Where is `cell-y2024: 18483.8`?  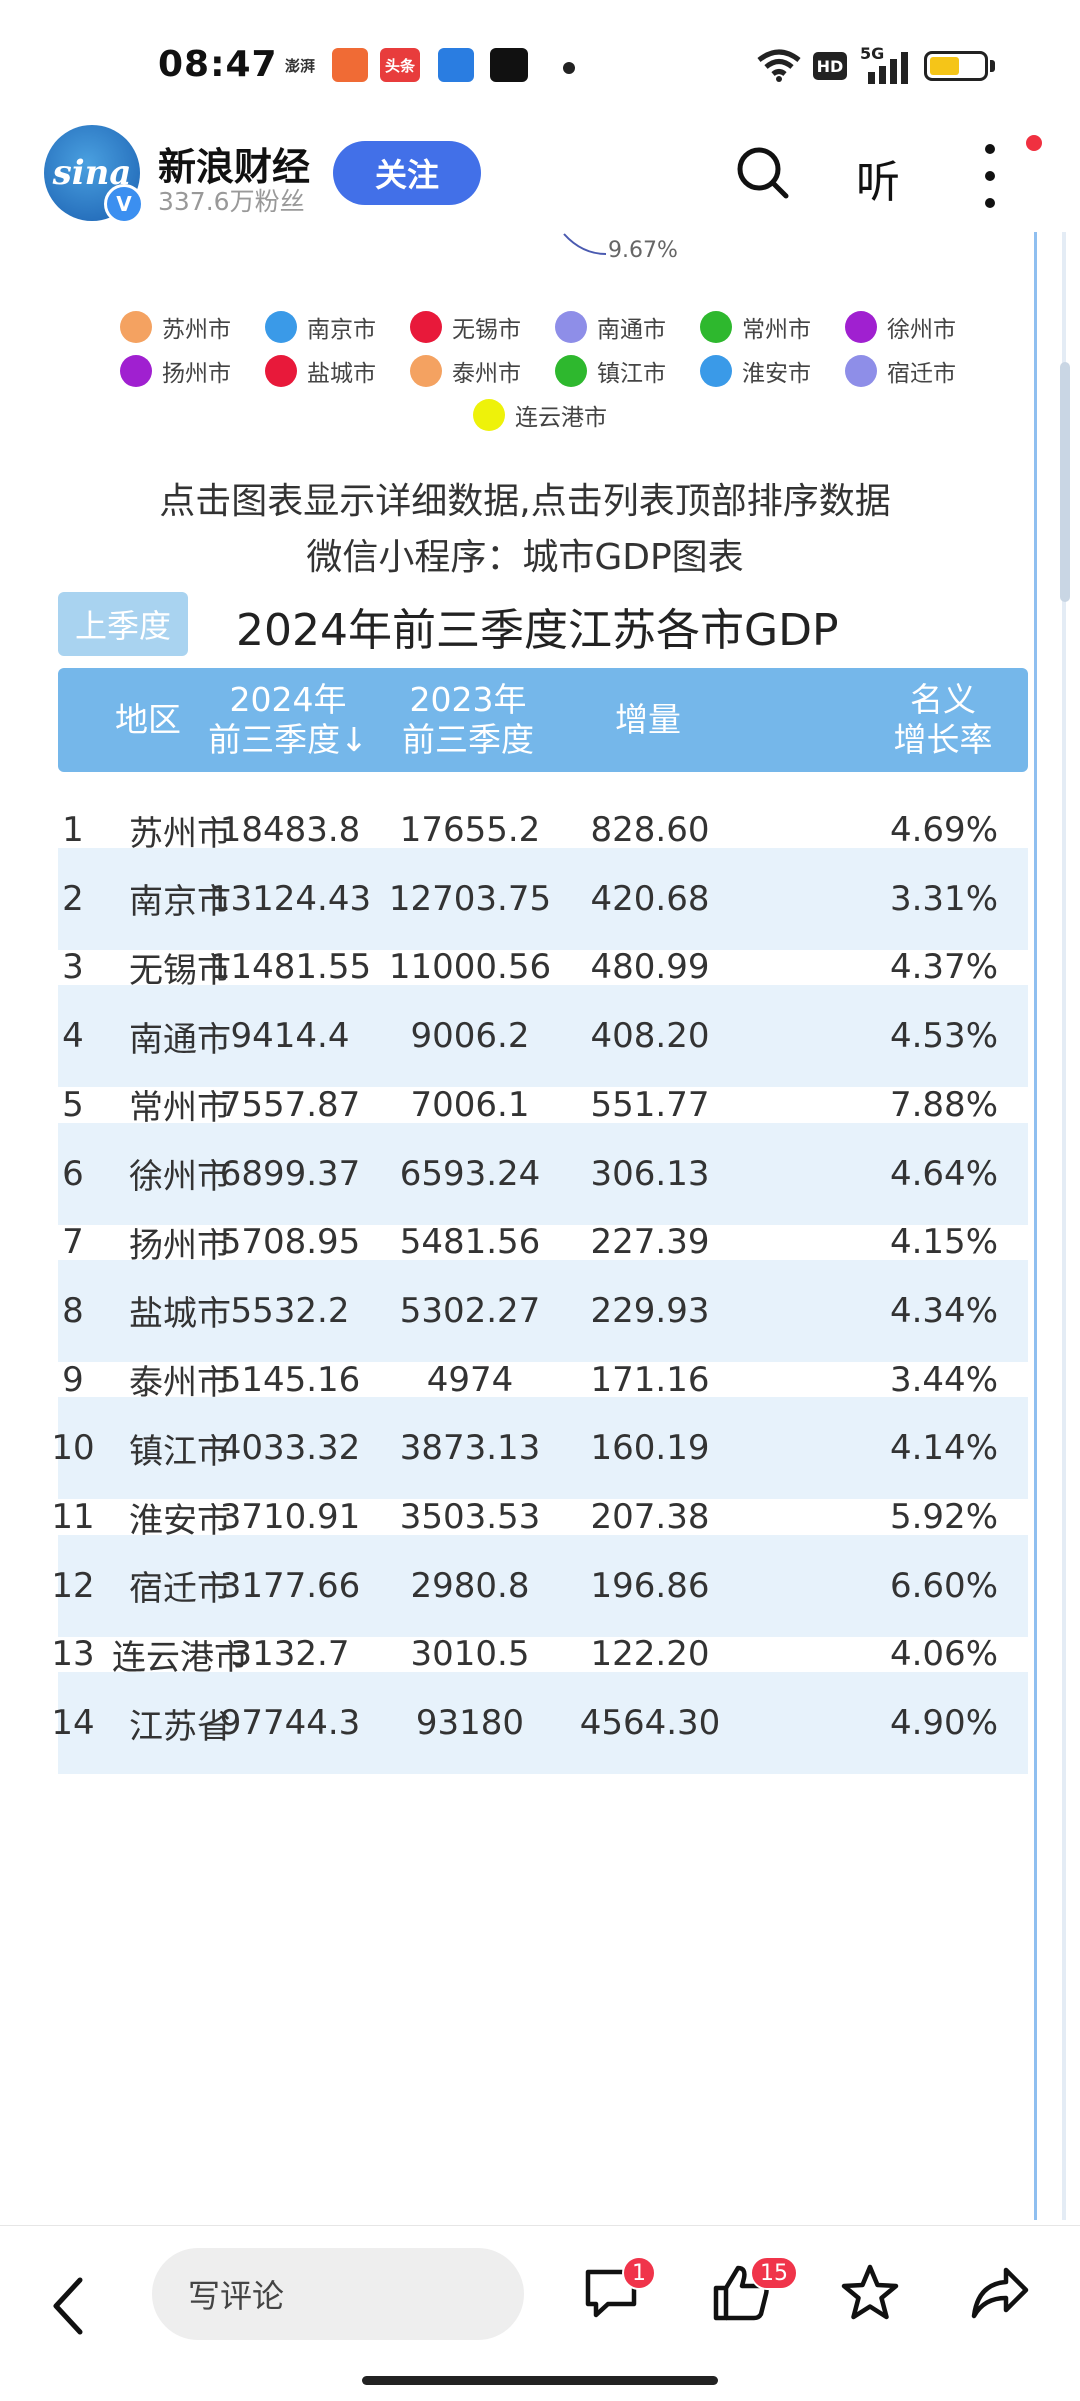
cell-y2024: 18483.8 is located at coordinates (290, 830).